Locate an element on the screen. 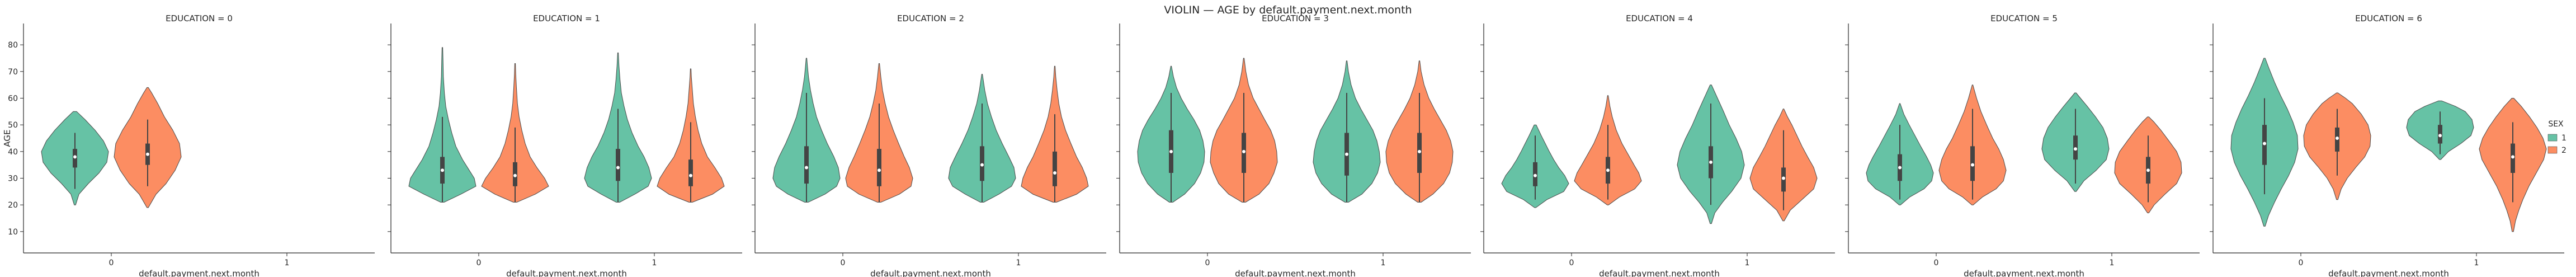 Image resolution: width=2576 pixels, height=277 pixels. facet-title: EDUCATION = 3 is located at coordinates (1295, 19).